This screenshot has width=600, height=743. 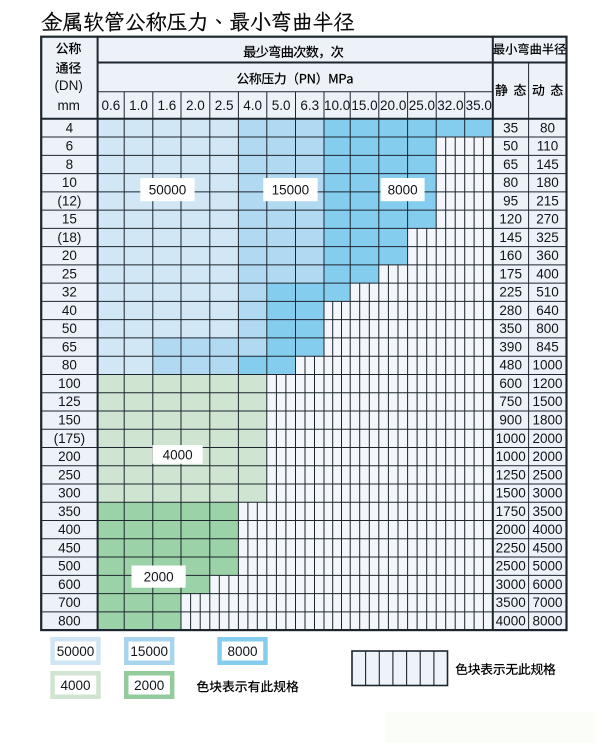 I want to click on svg-text: 510, so click(x=547, y=292).